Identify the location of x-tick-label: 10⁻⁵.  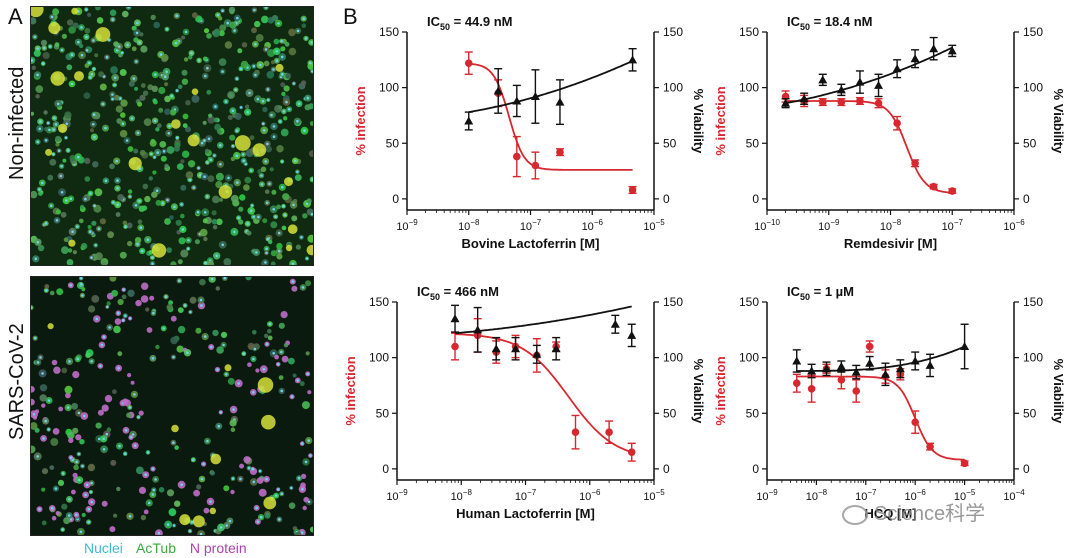
(654, 495).